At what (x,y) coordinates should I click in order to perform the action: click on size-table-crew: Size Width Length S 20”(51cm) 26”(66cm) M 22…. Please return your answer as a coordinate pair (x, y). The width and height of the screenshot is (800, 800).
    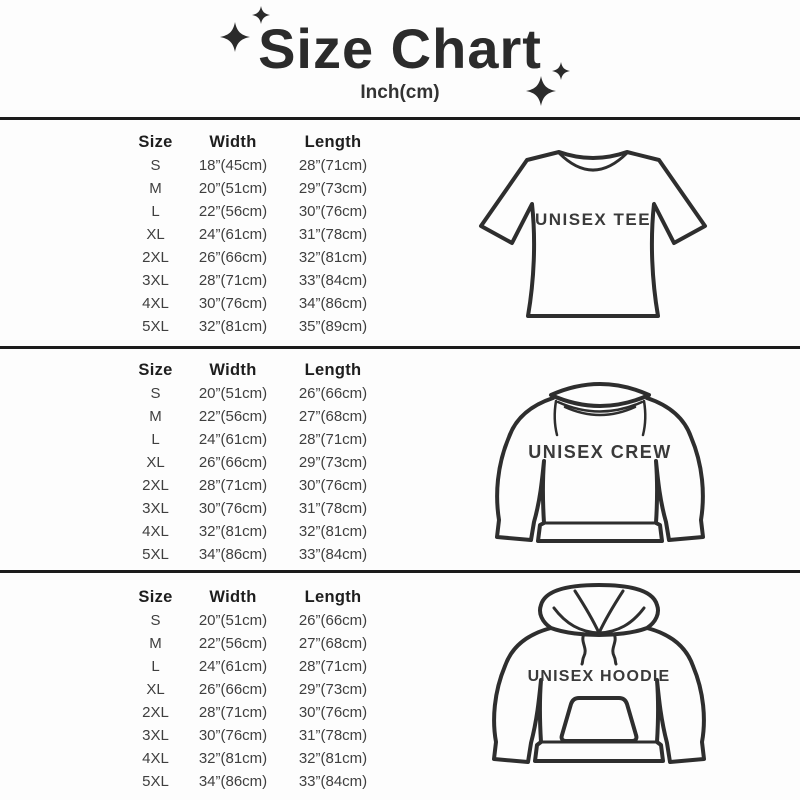
    Looking at the image, I should click on (255, 462).